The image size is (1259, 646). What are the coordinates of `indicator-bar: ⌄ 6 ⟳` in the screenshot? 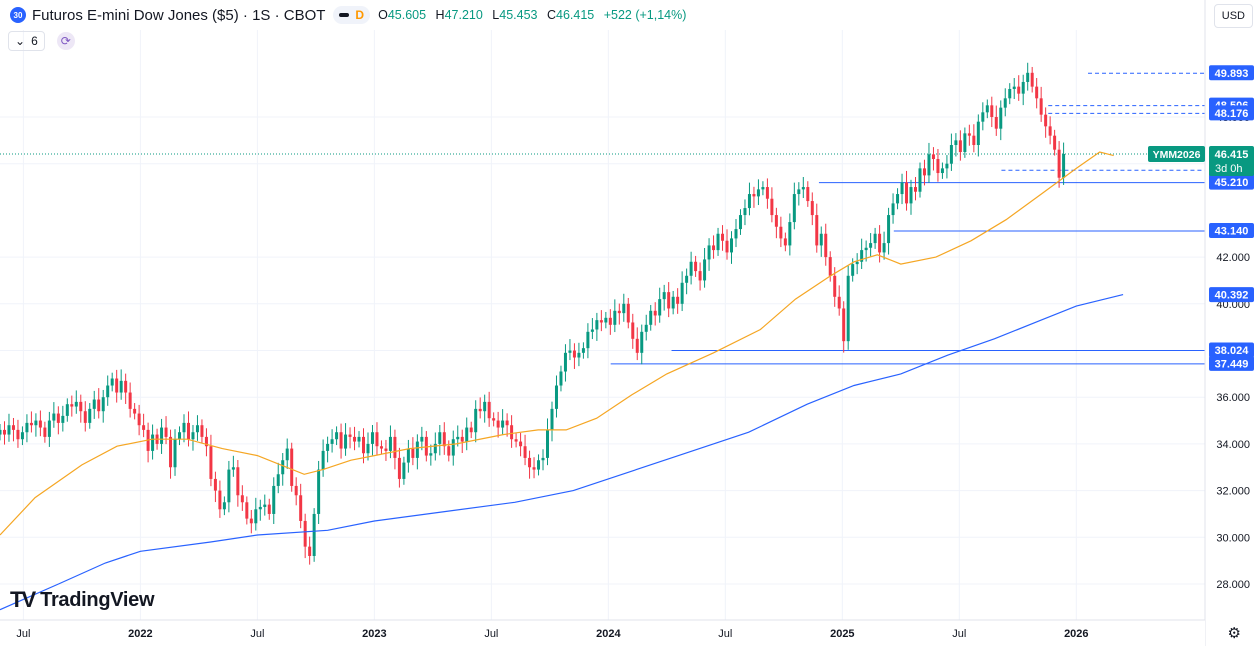 It's located at (41, 41).